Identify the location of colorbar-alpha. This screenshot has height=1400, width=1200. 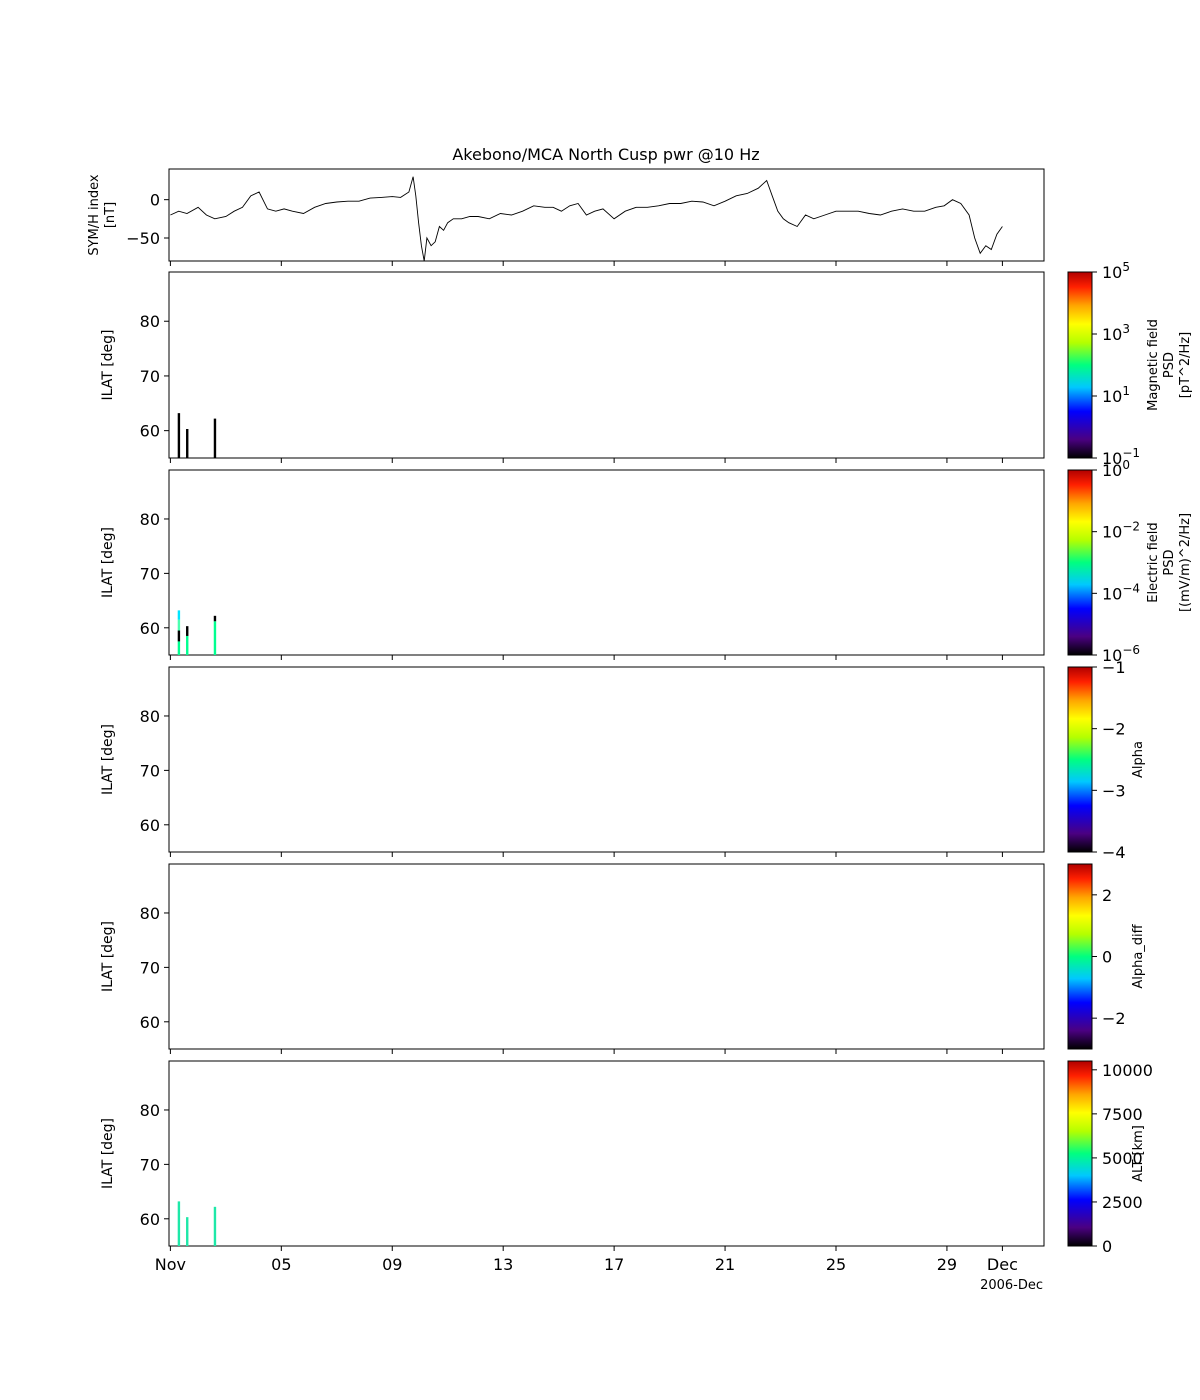
(1080, 759).